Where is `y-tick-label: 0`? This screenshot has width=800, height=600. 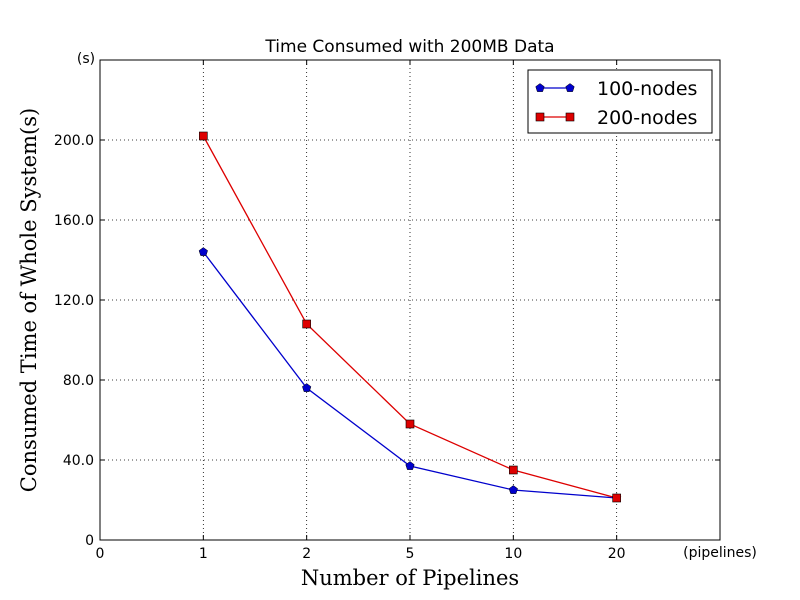
y-tick-label: 0 is located at coordinates (89, 541).